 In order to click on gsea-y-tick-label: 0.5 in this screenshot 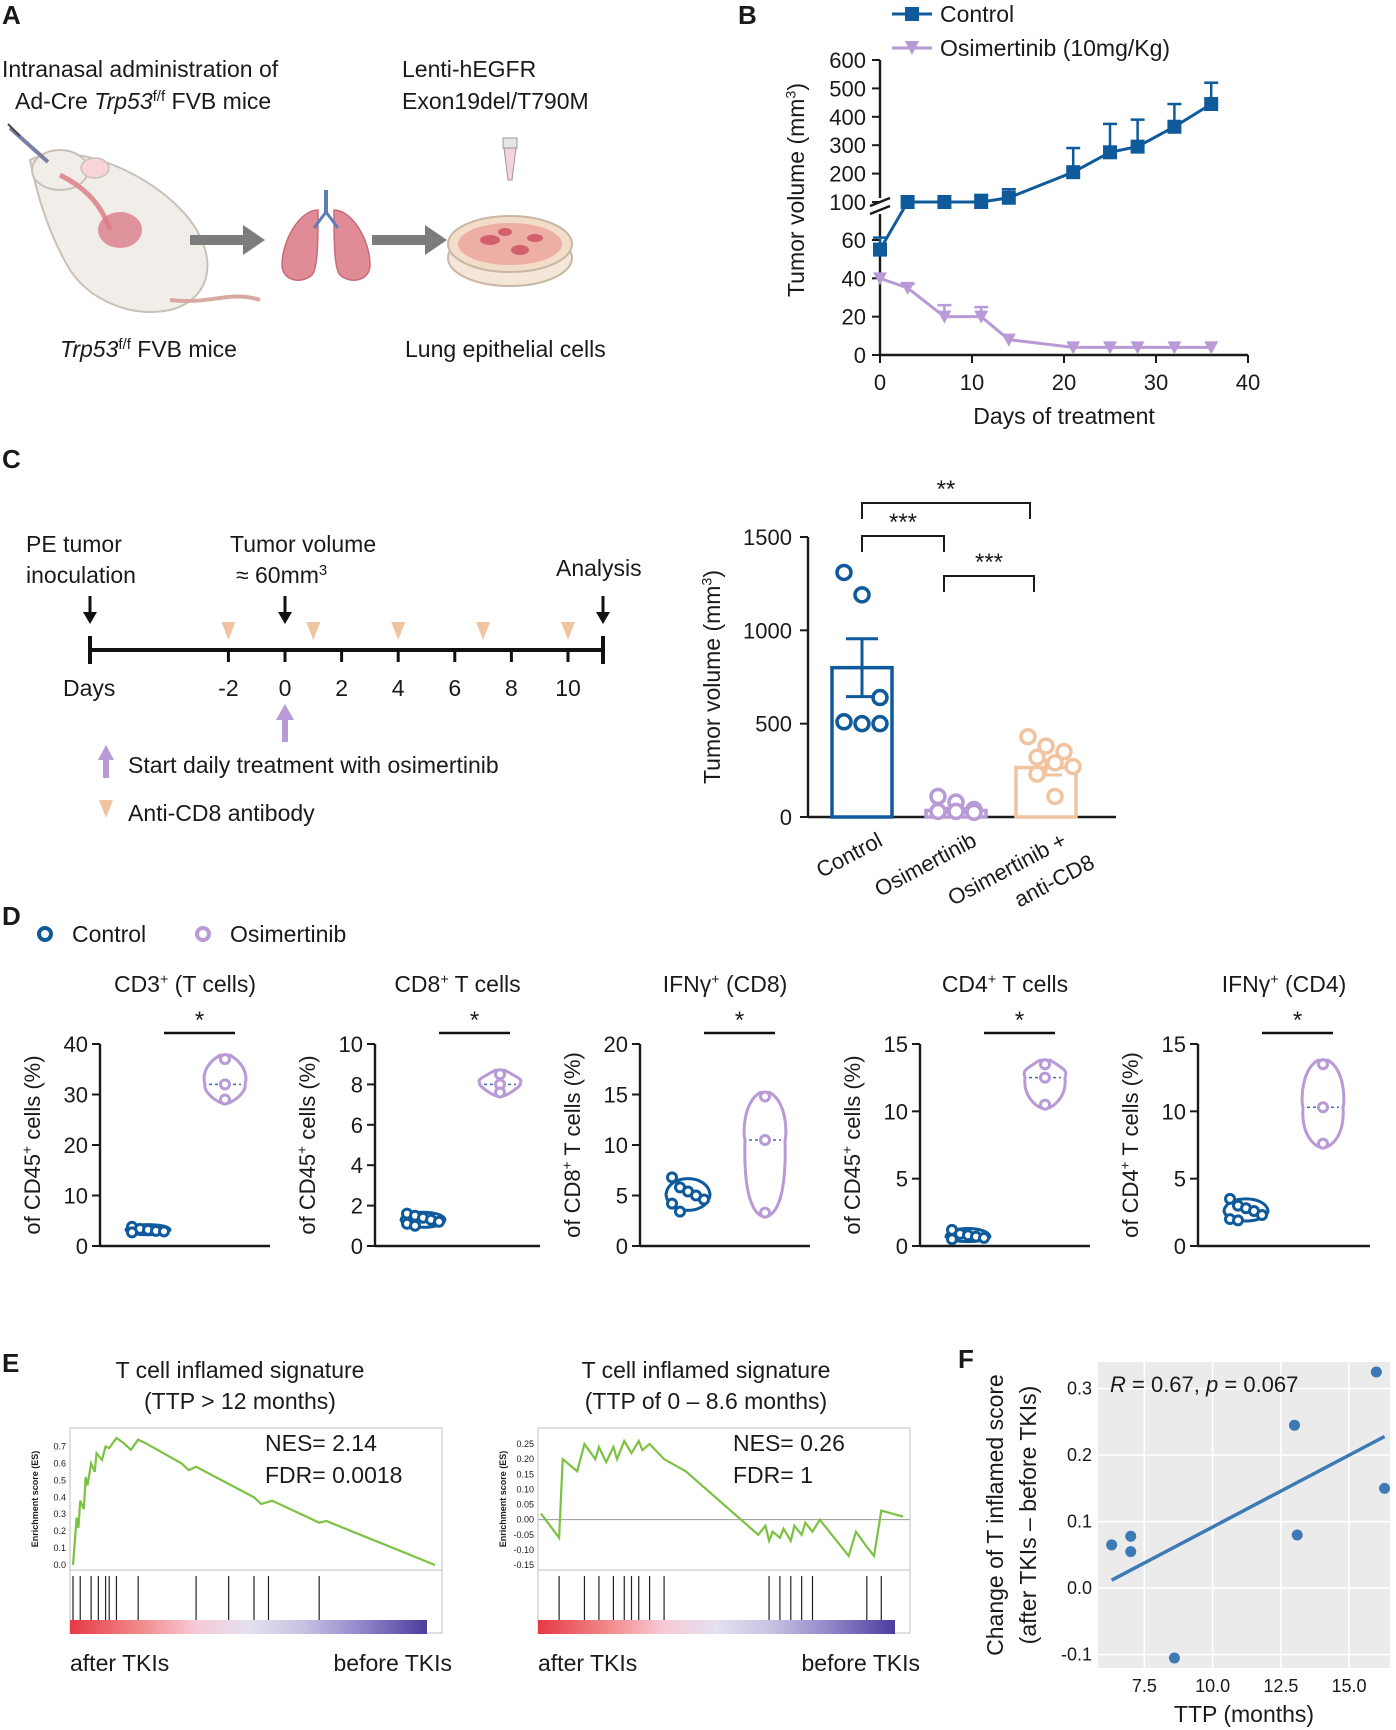, I will do `click(59, 1480)`.